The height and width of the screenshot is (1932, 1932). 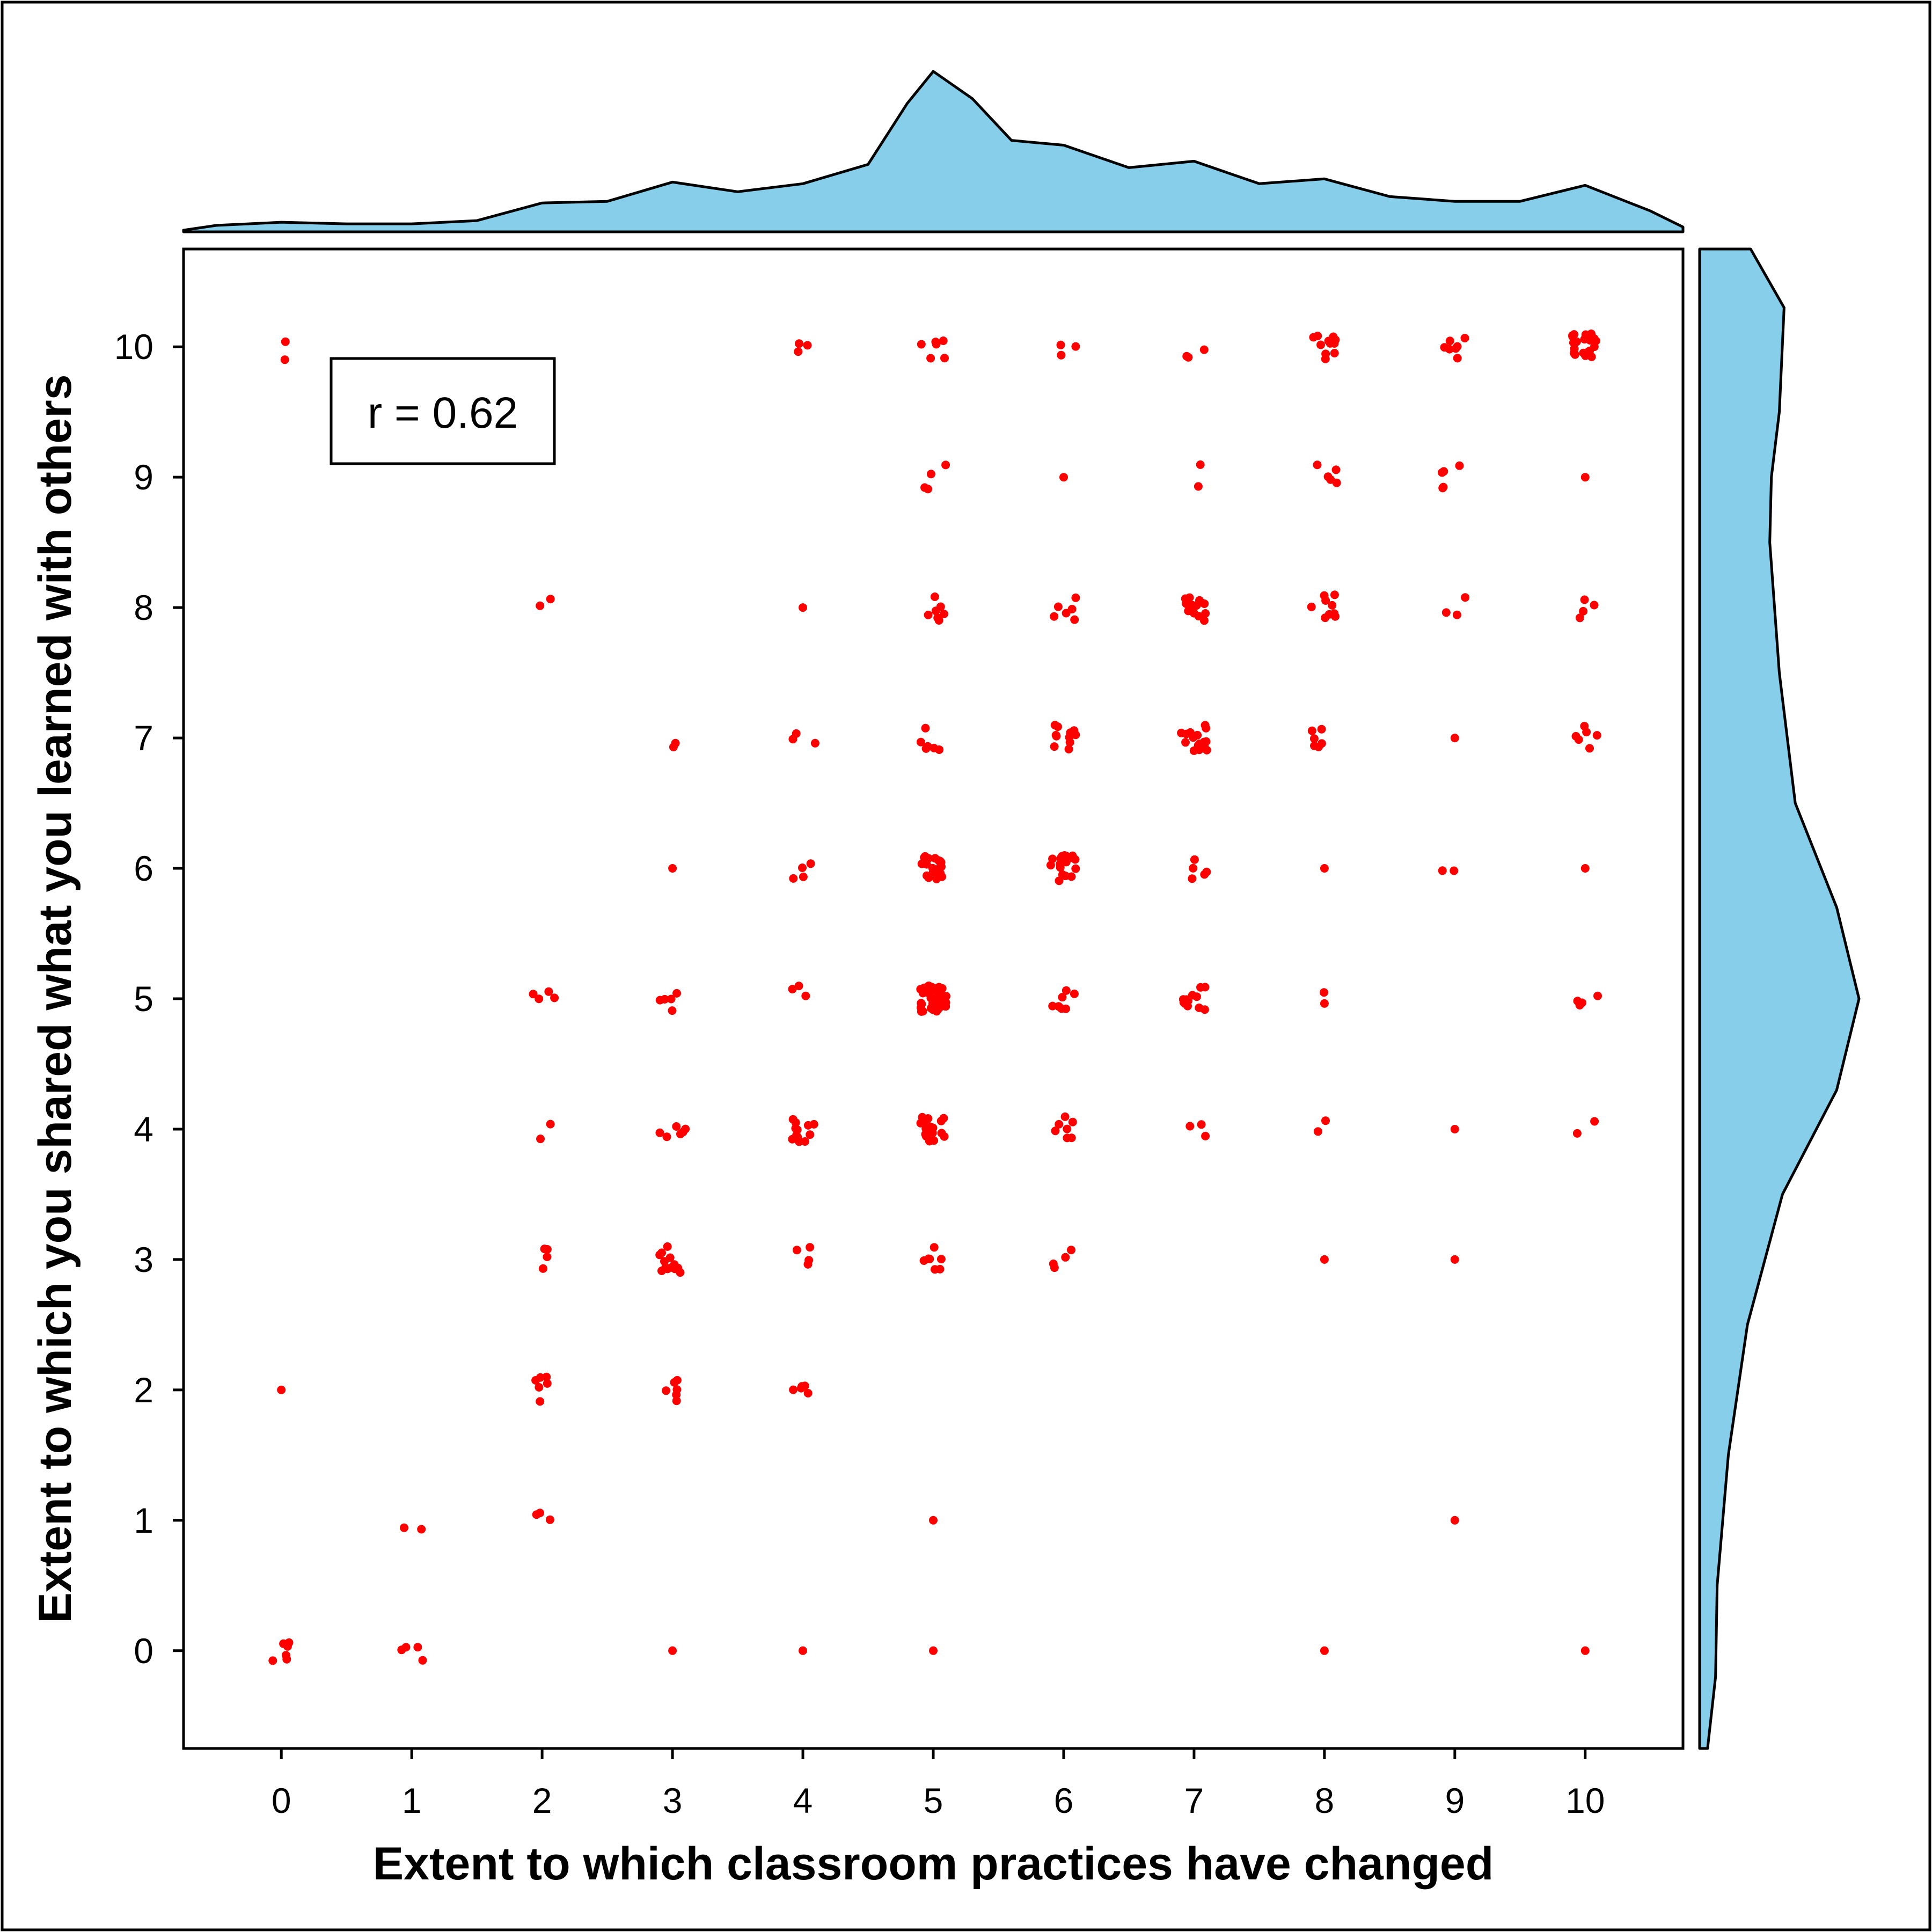 I want to click on x-tick-label: 0, so click(x=281, y=1800).